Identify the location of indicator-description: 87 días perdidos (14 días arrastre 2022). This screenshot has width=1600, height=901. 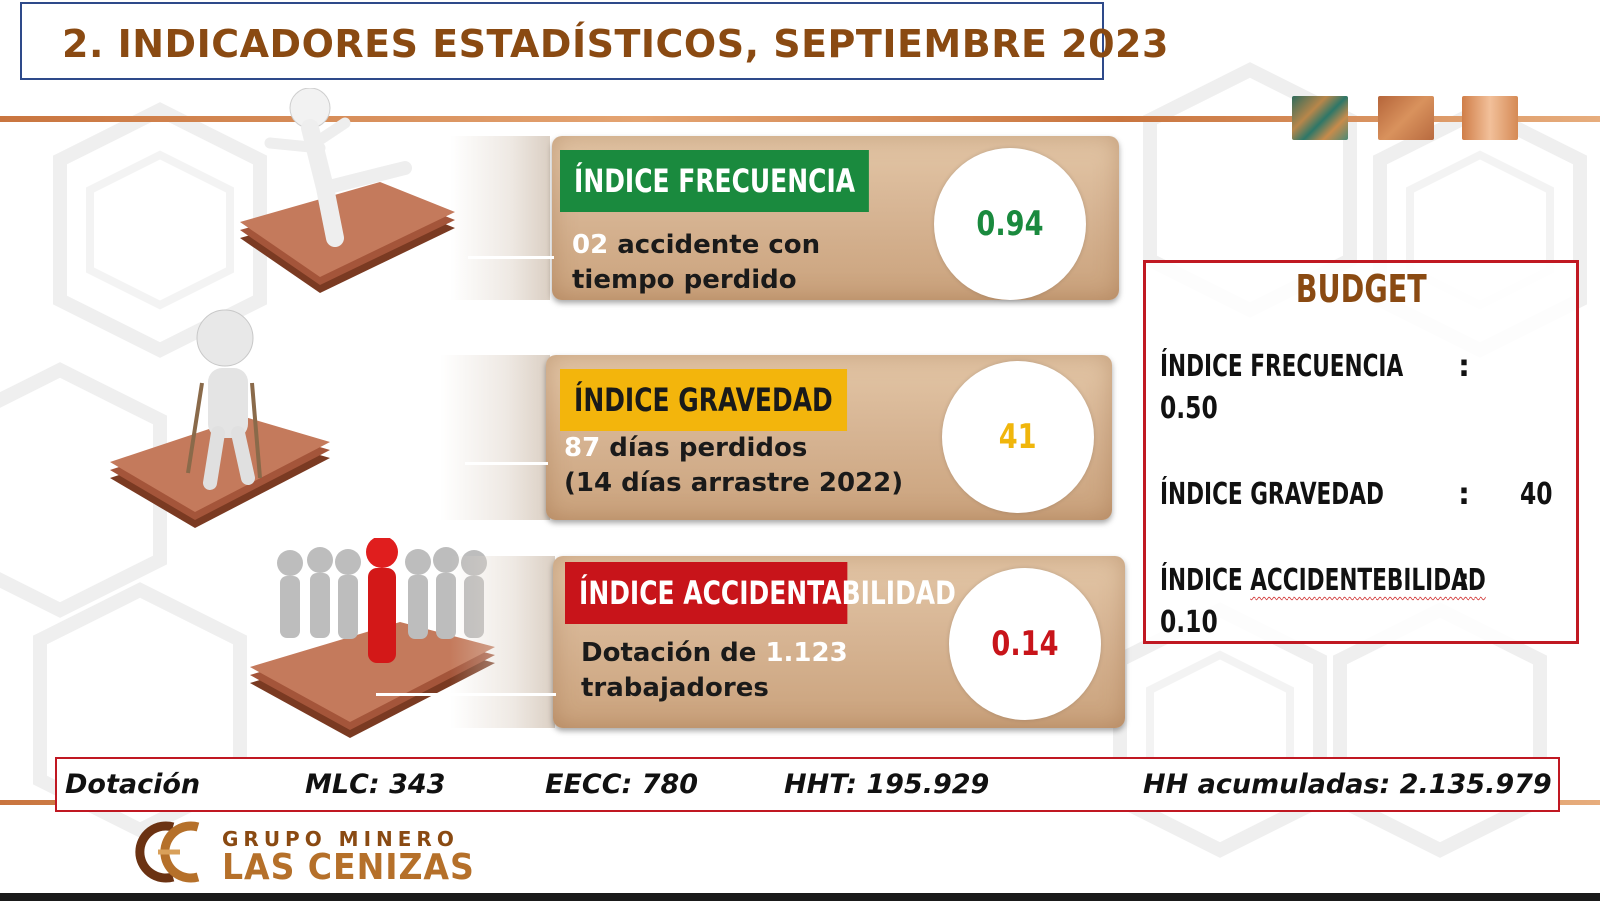
(734, 465).